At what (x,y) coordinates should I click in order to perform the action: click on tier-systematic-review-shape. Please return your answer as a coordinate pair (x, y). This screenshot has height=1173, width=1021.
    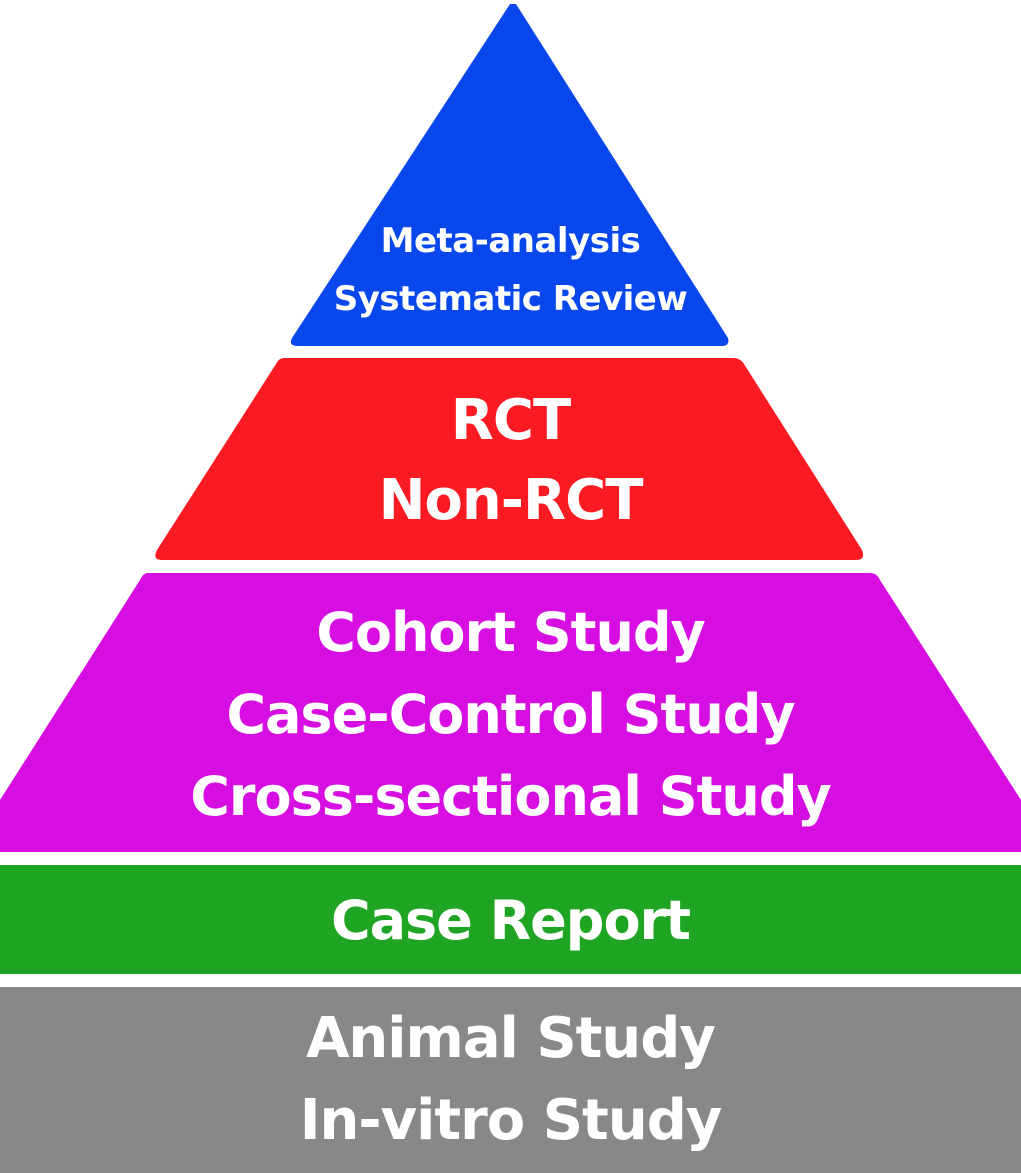
    Looking at the image, I should click on (509, 175).